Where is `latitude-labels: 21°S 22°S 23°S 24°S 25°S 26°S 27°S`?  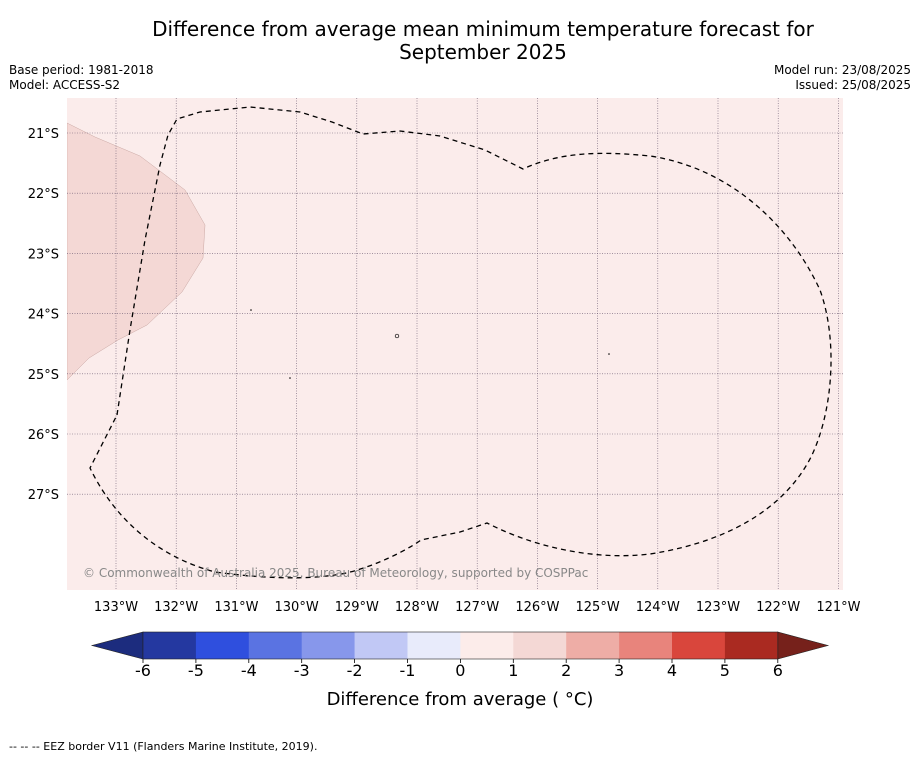 latitude-labels: 21°S 22°S 23°S 24°S 25°S 26°S 27°S is located at coordinates (43, 315).